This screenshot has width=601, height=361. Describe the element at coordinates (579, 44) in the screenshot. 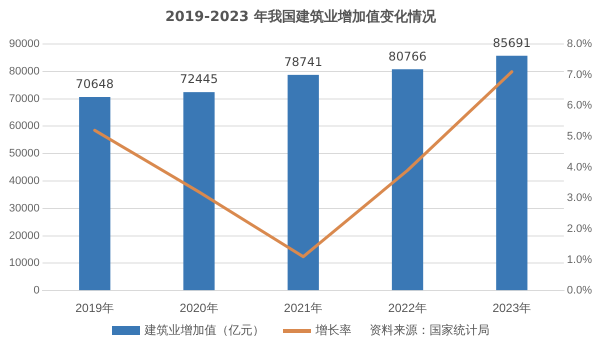

I see `y2-tick-label: 8.0%` at that location.